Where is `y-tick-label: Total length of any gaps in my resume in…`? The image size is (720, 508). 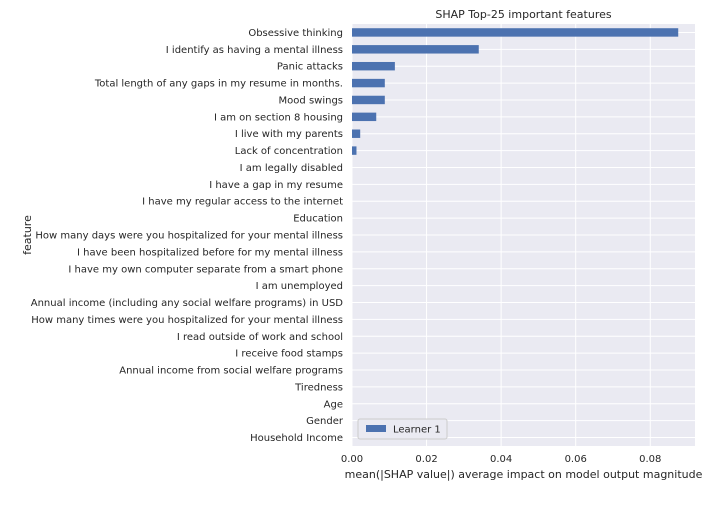 y-tick-label: Total length of any gaps in my resume in… is located at coordinates (218, 84).